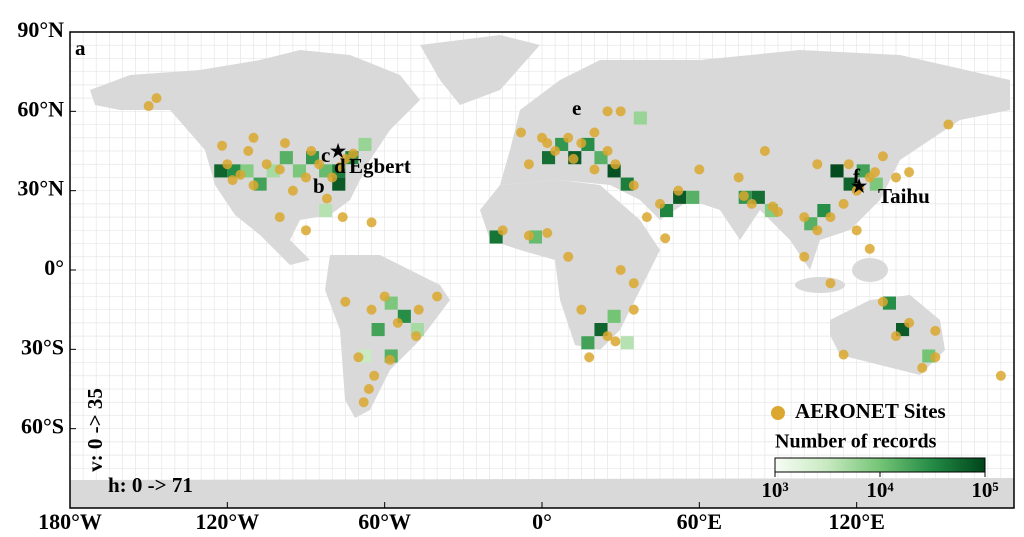 The width and height of the screenshot is (1024, 537). I want to click on y-tick-label: 60°N, so click(40, 108).